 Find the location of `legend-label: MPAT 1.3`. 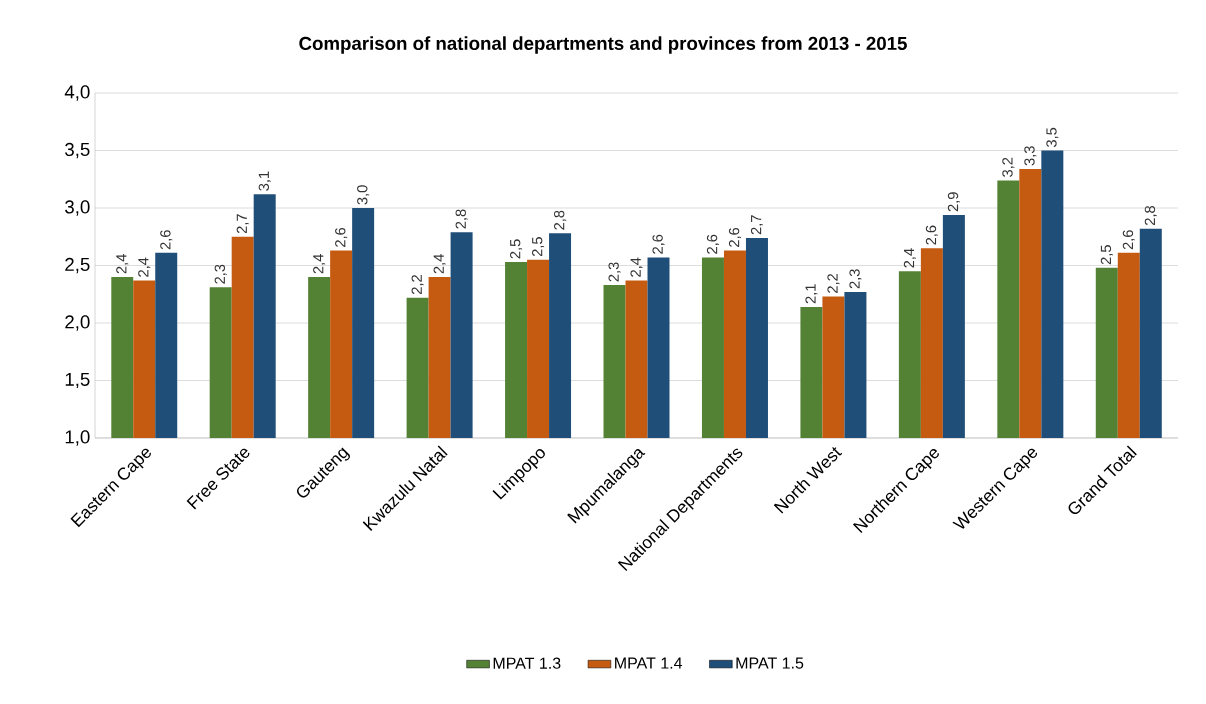

legend-label: MPAT 1.3 is located at coordinates (527, 663).